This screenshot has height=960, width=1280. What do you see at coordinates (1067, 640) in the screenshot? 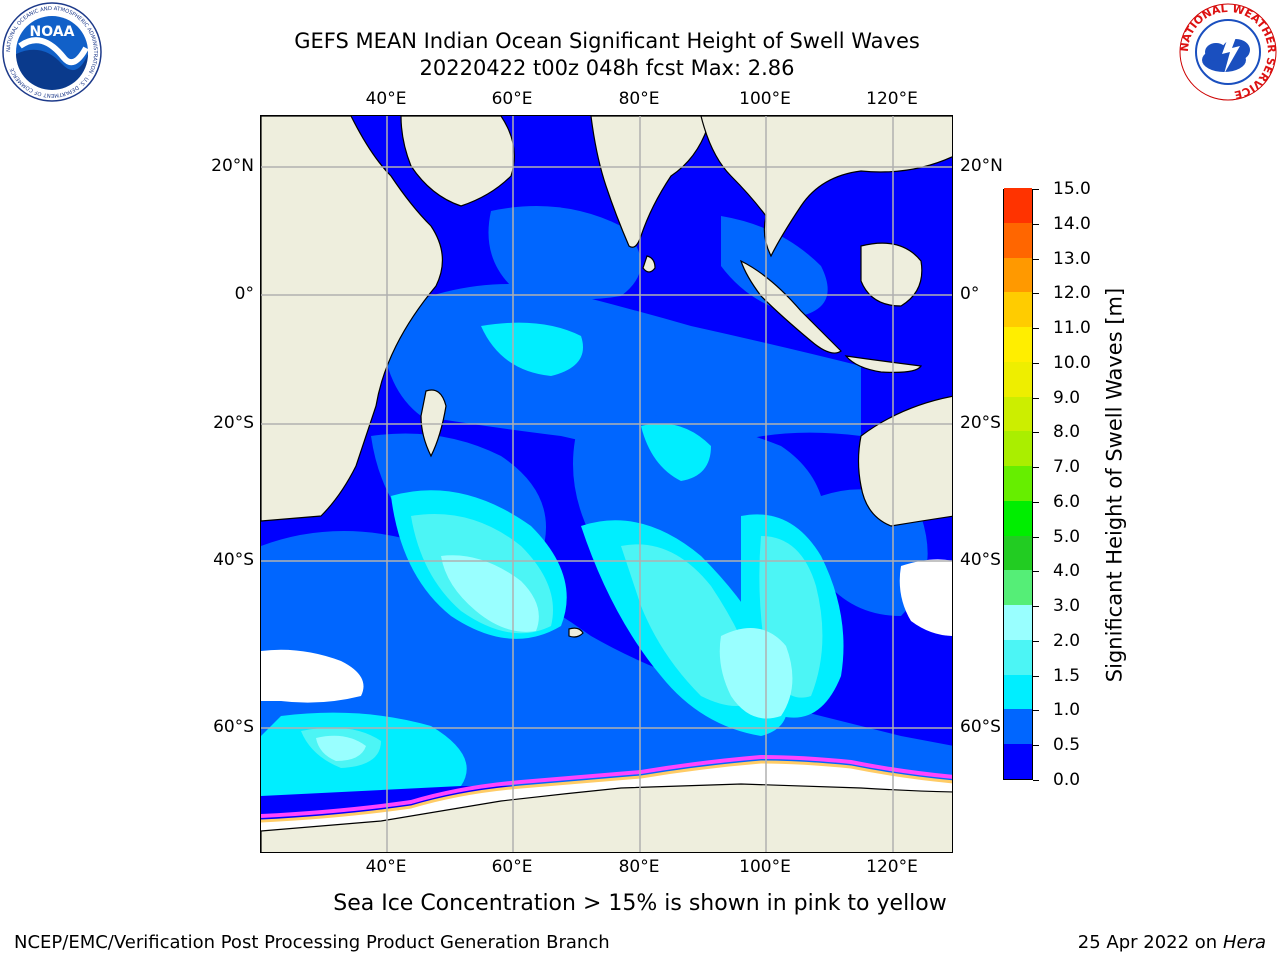
I see `colorbar-tick-label: 2.0` at bounding box center [1067, 640].